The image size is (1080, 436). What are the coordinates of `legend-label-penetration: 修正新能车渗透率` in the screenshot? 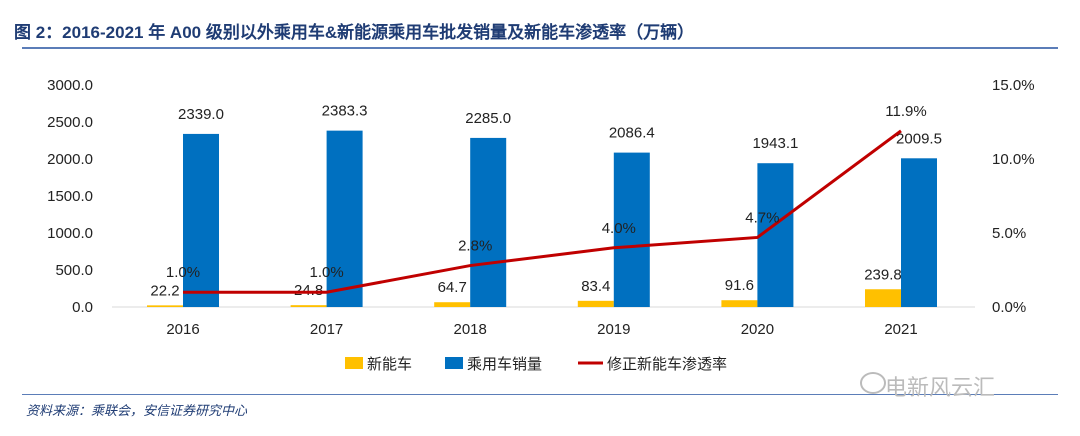 It's located at (667, 364).